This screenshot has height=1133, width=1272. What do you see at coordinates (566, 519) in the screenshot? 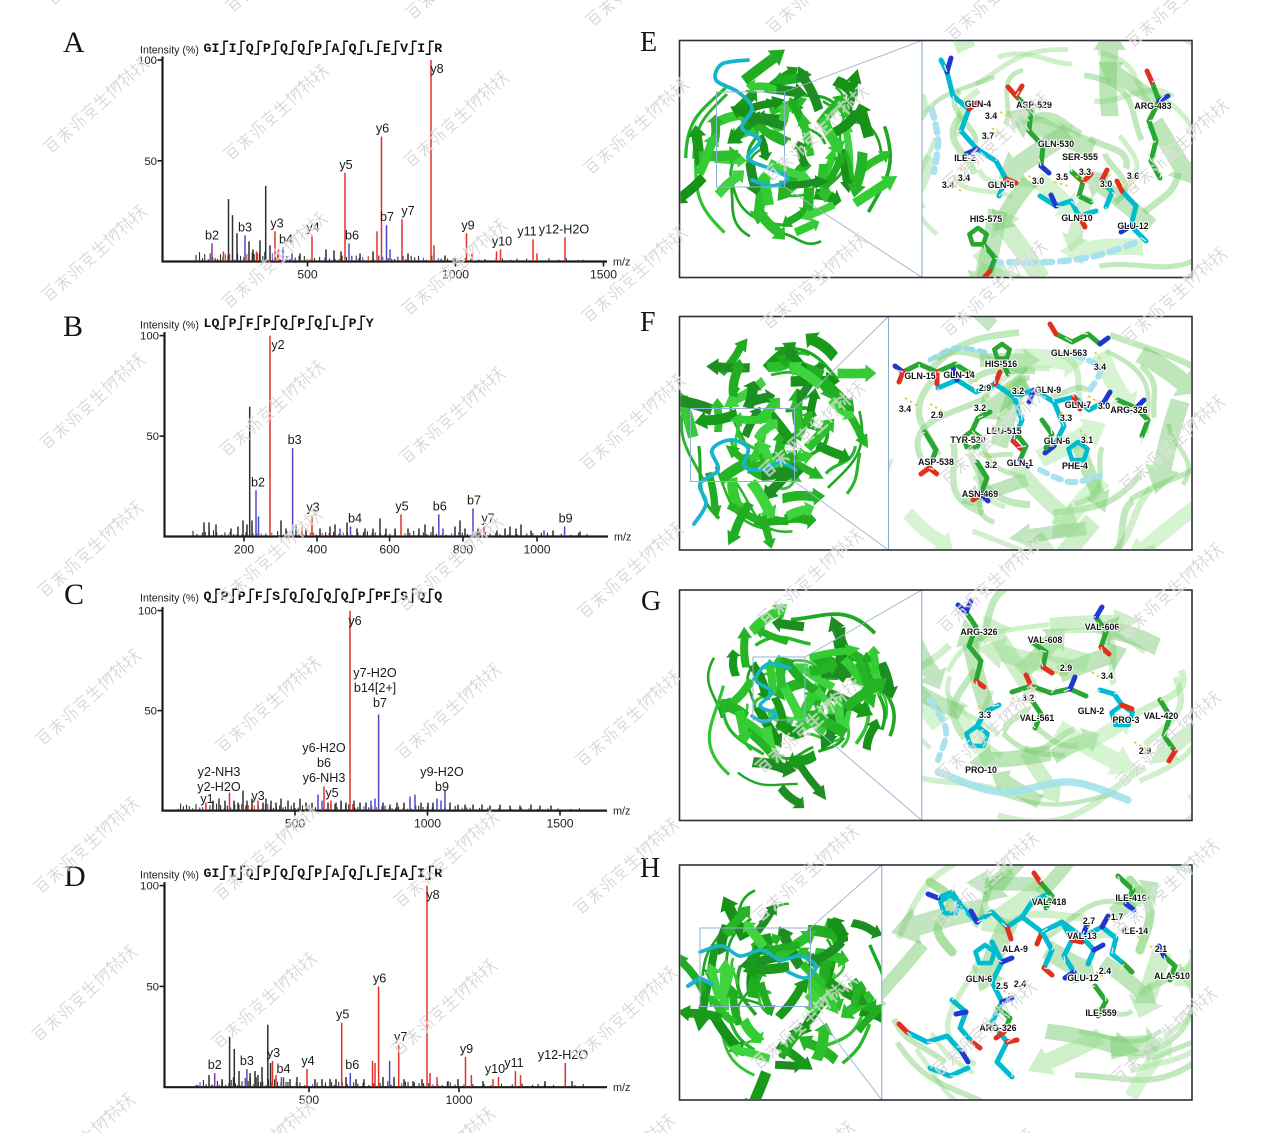
I see `svg-text: b9` at bounding box center [566, 519].